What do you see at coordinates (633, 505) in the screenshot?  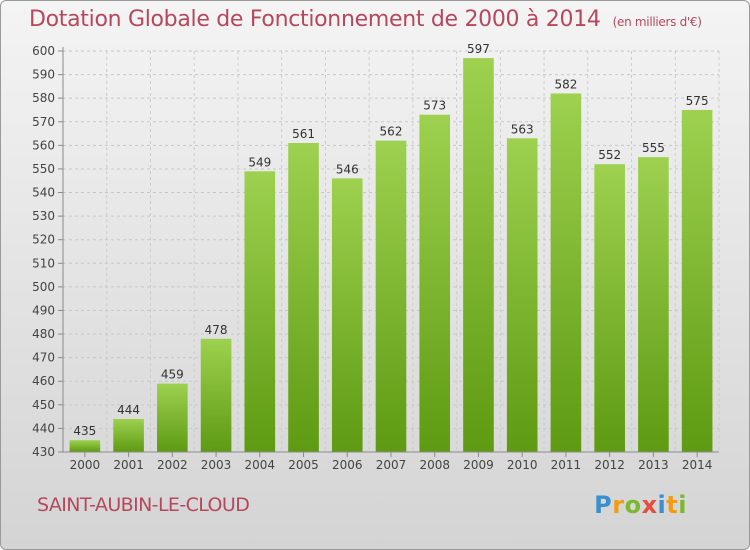 I see `logo-letter: o` at bounding box center [633, 505].